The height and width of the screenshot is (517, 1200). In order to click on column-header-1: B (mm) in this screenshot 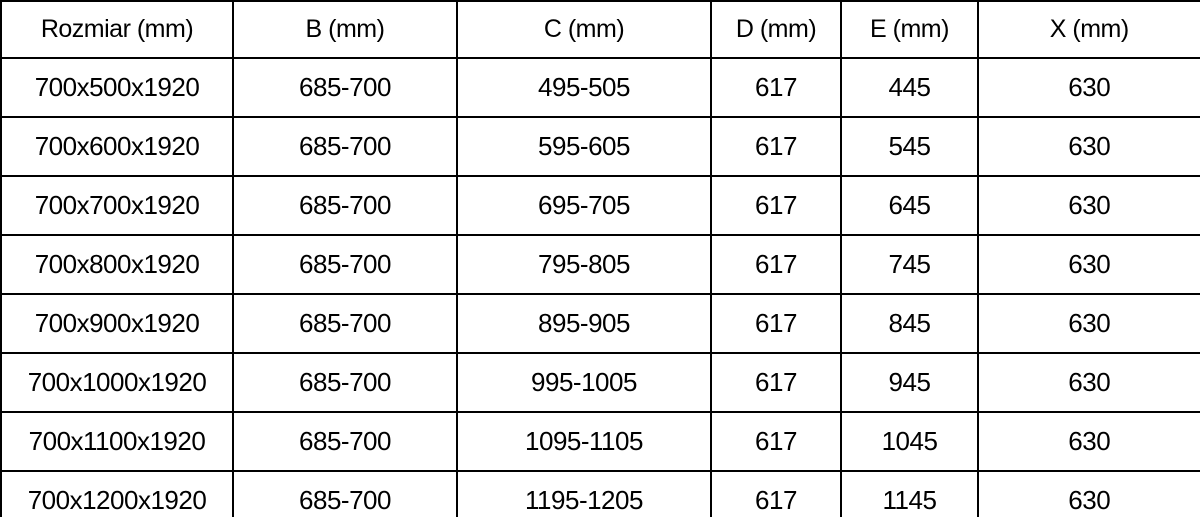, I will do `click(345, 29)`.